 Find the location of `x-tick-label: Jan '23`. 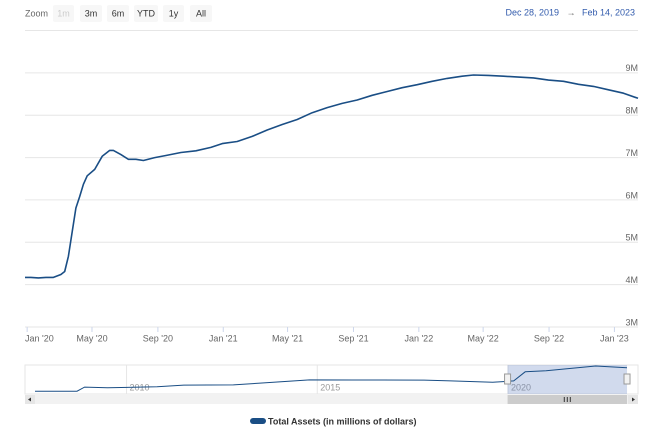

x-tick-label: Jan '23 is located at coordinates (614, 338).